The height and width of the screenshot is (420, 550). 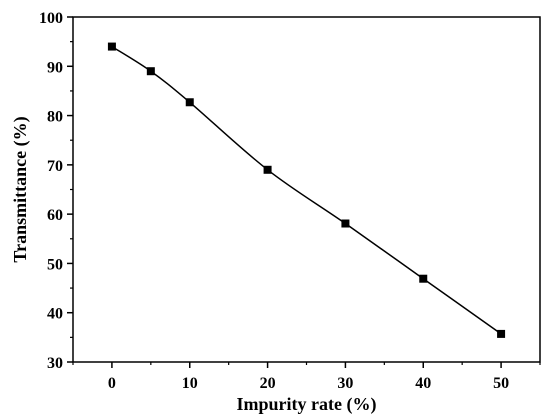 I want to click on y-tick-label: 30, so click(x=55, y=363).